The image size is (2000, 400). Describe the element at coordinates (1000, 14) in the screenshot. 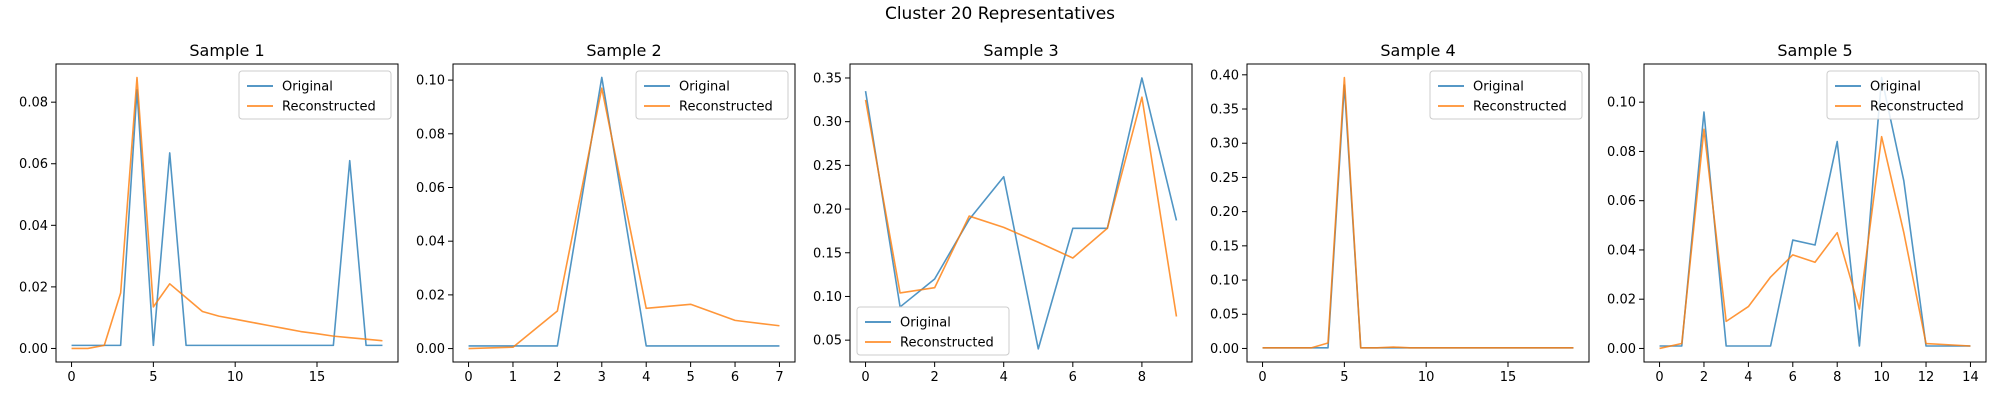

I see `figure-title: Cluster 20 Representatives` at that location.